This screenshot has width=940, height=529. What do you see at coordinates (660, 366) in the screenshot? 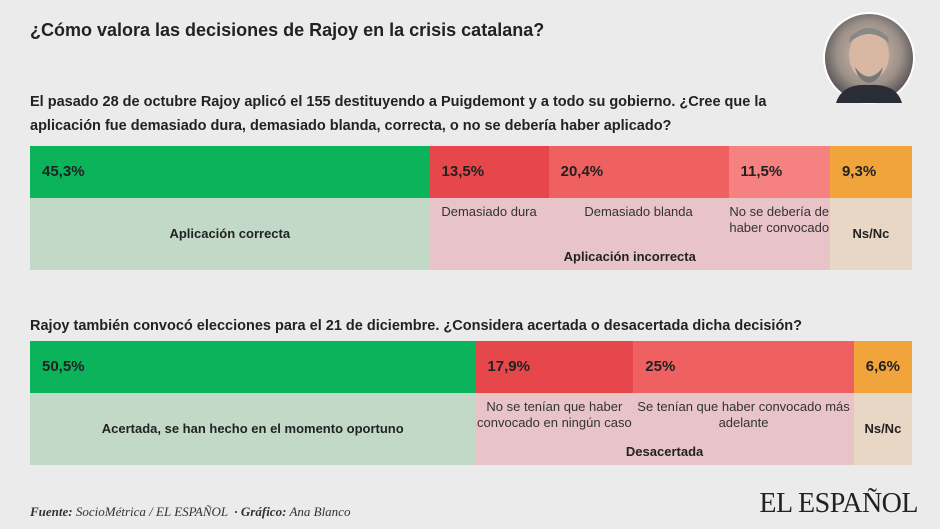
I see `value-label: 25%` at bounding box center [660, 366].